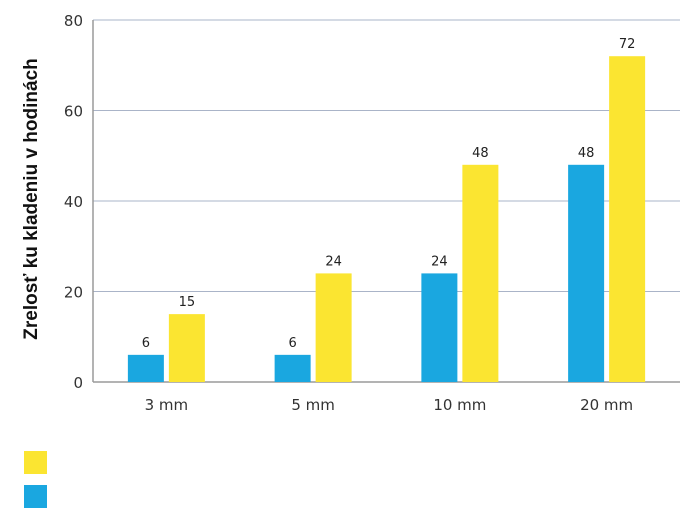 The image size is (684, 518). I want to click on y-tick-label: 40, so click(73, 202).